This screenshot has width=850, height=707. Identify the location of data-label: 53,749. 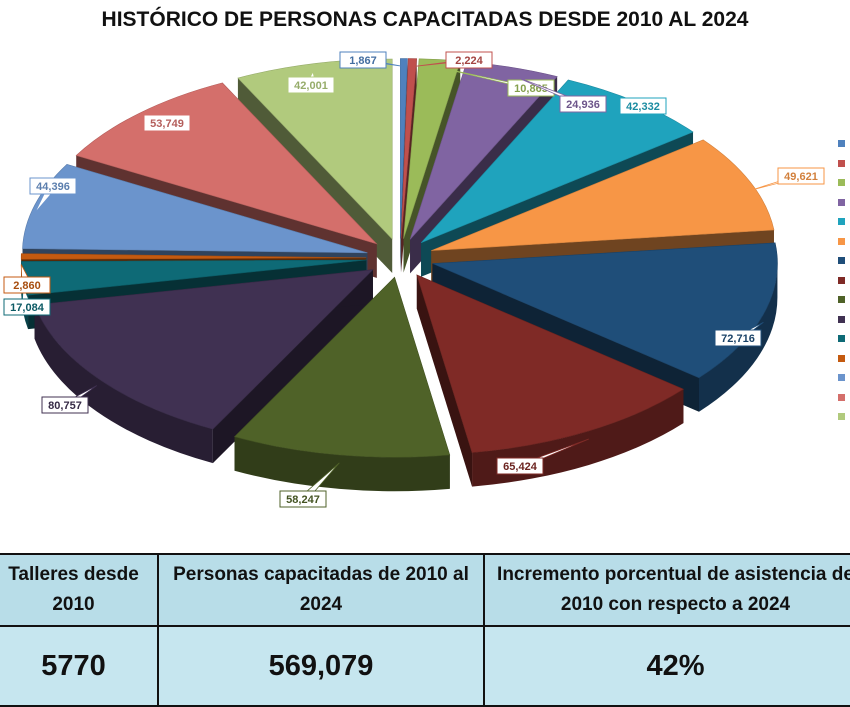
(164, 123).